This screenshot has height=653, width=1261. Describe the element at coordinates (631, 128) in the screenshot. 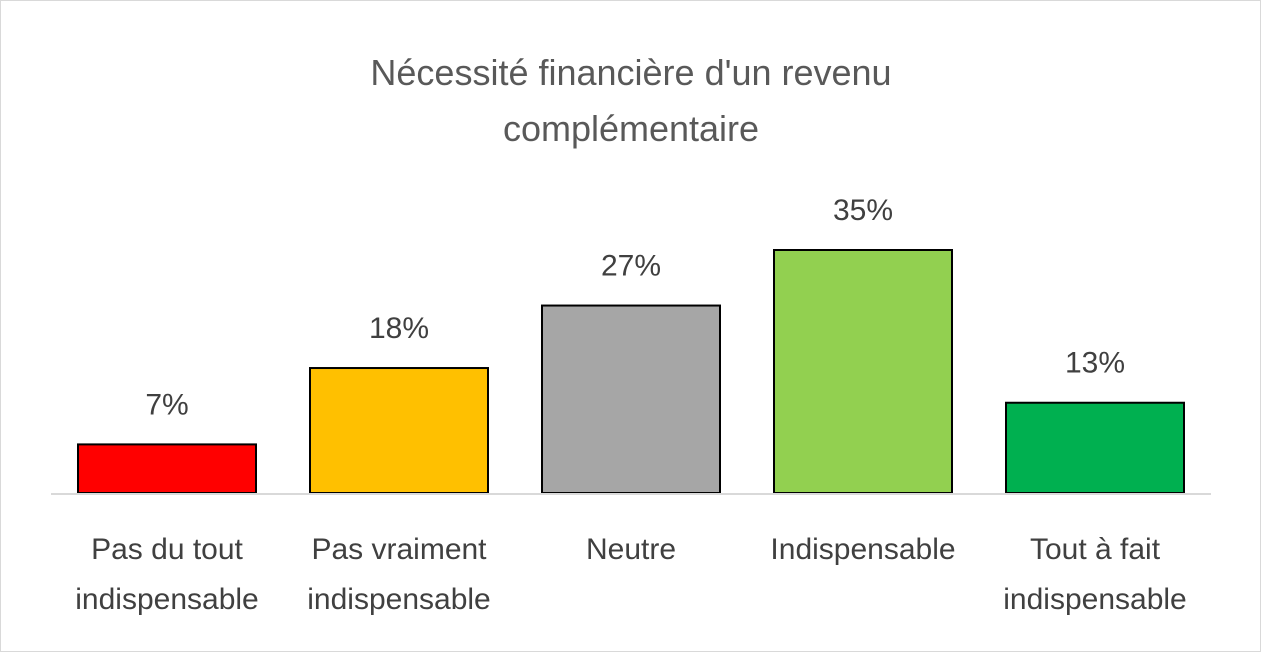

I see `chart-title-line: complémentaire` at that location.